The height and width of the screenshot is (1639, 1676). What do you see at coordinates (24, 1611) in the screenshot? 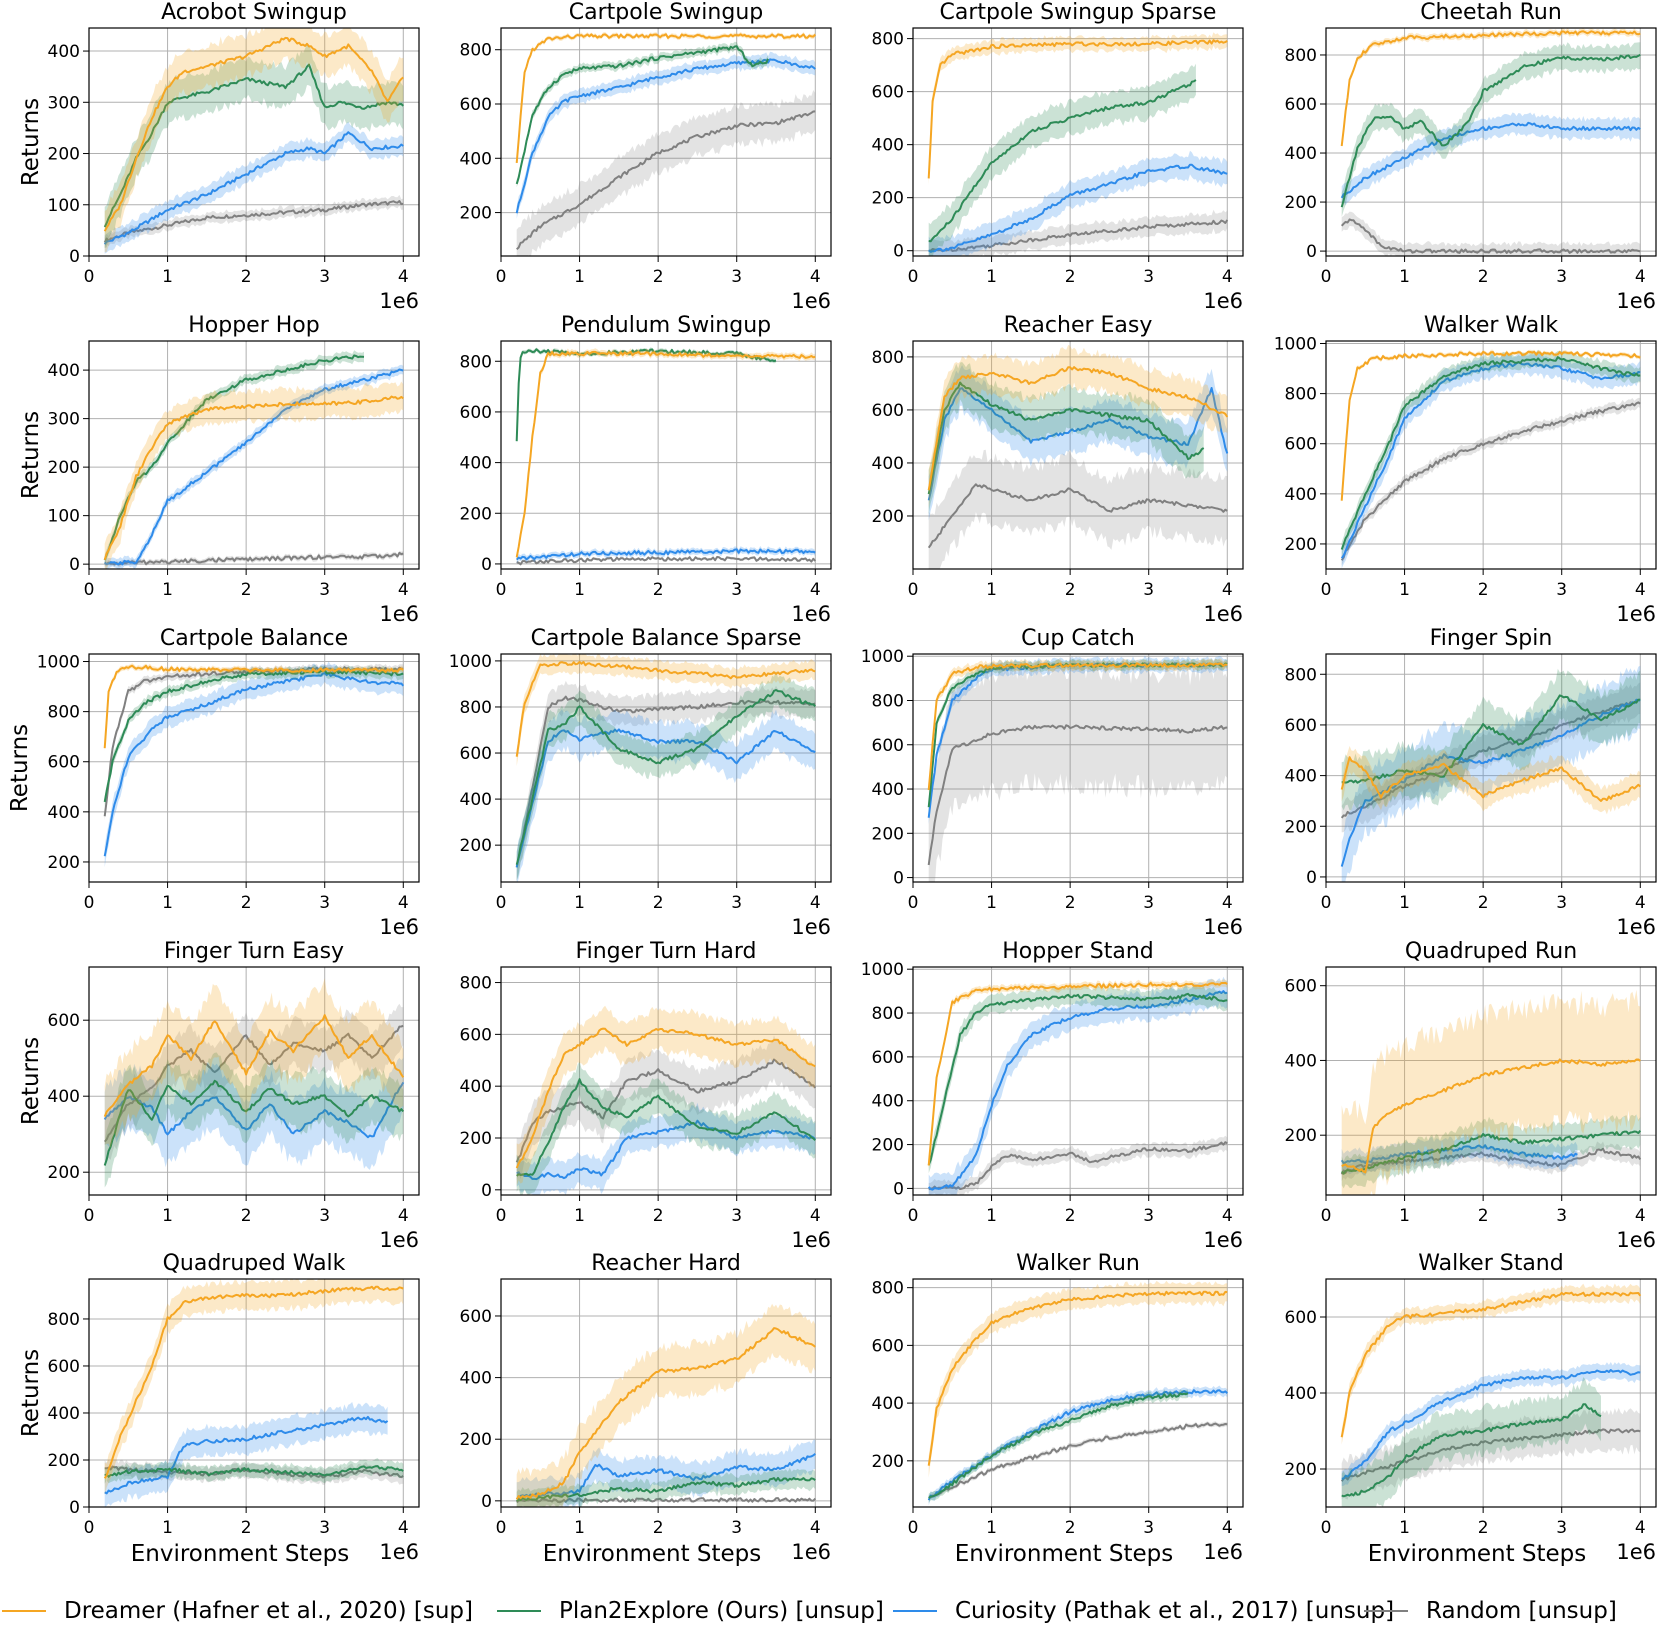
I see `legend-swatch-dreamer` at bounding box center [24, 1611].